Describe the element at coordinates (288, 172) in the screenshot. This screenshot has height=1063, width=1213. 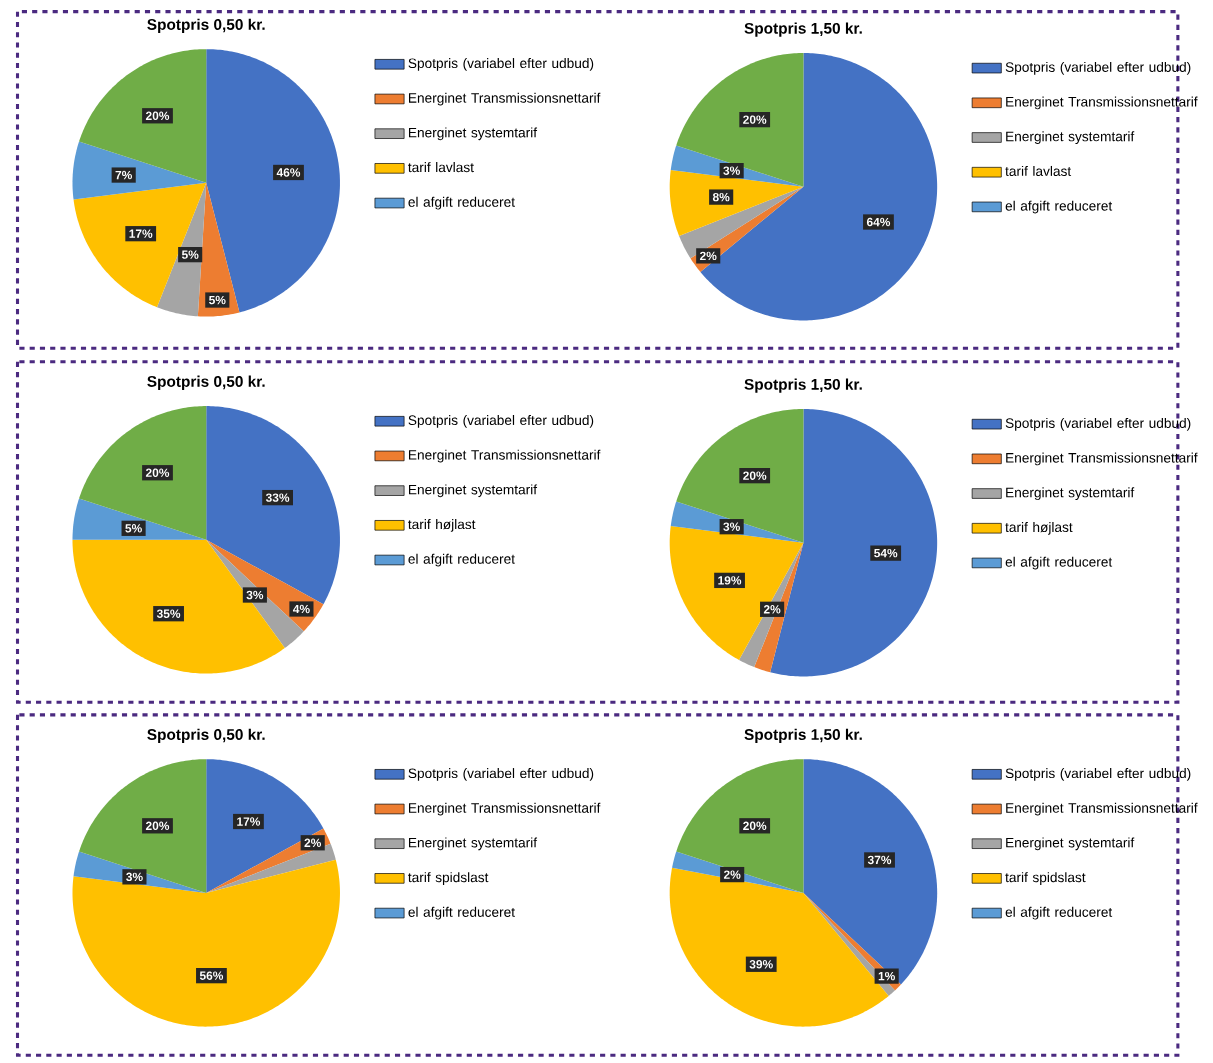
I see `data-label: 46%` at that location.